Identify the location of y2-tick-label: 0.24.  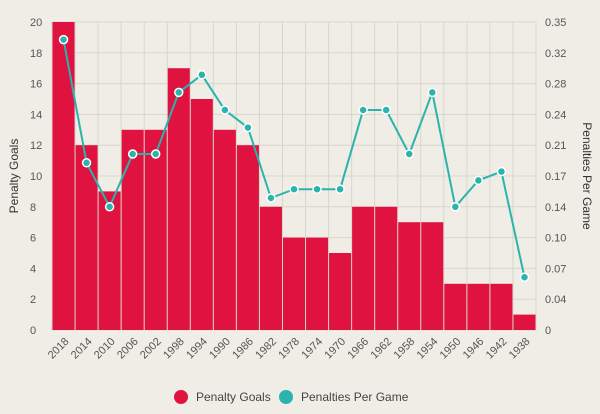
(555, 115).